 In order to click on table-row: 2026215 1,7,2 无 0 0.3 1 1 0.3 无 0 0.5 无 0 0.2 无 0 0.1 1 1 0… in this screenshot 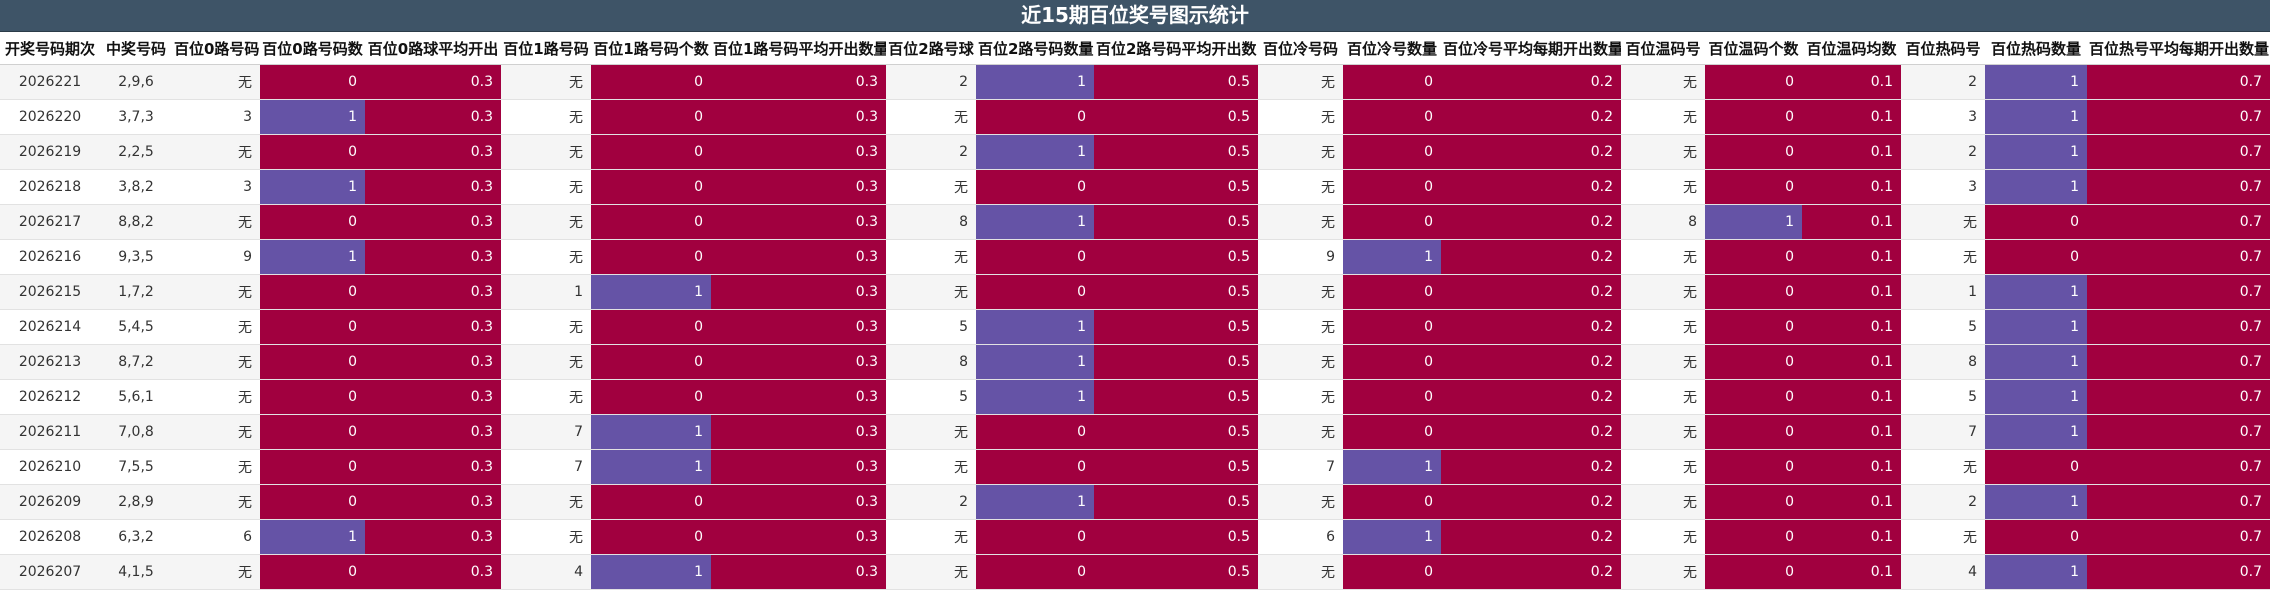, I will do `click(1135, 292)`.